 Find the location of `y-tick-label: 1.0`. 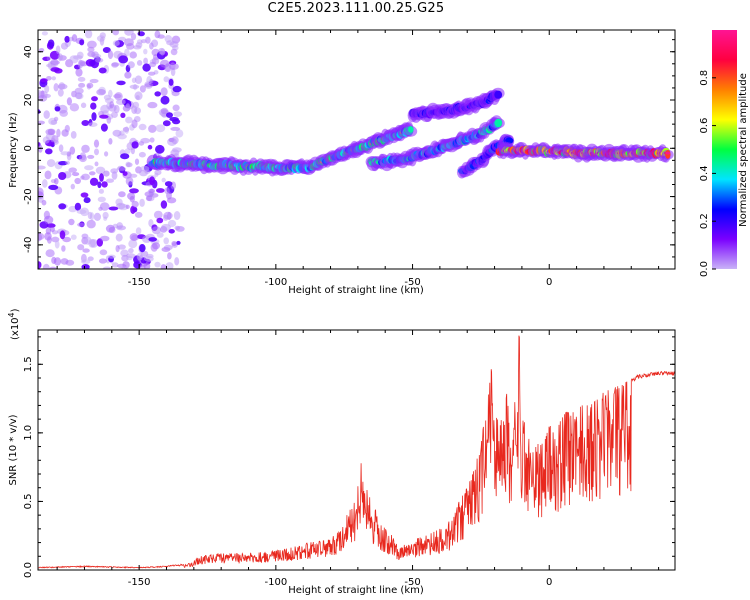

y-tick-label: 1.0 is located at coordinates (28, 433).